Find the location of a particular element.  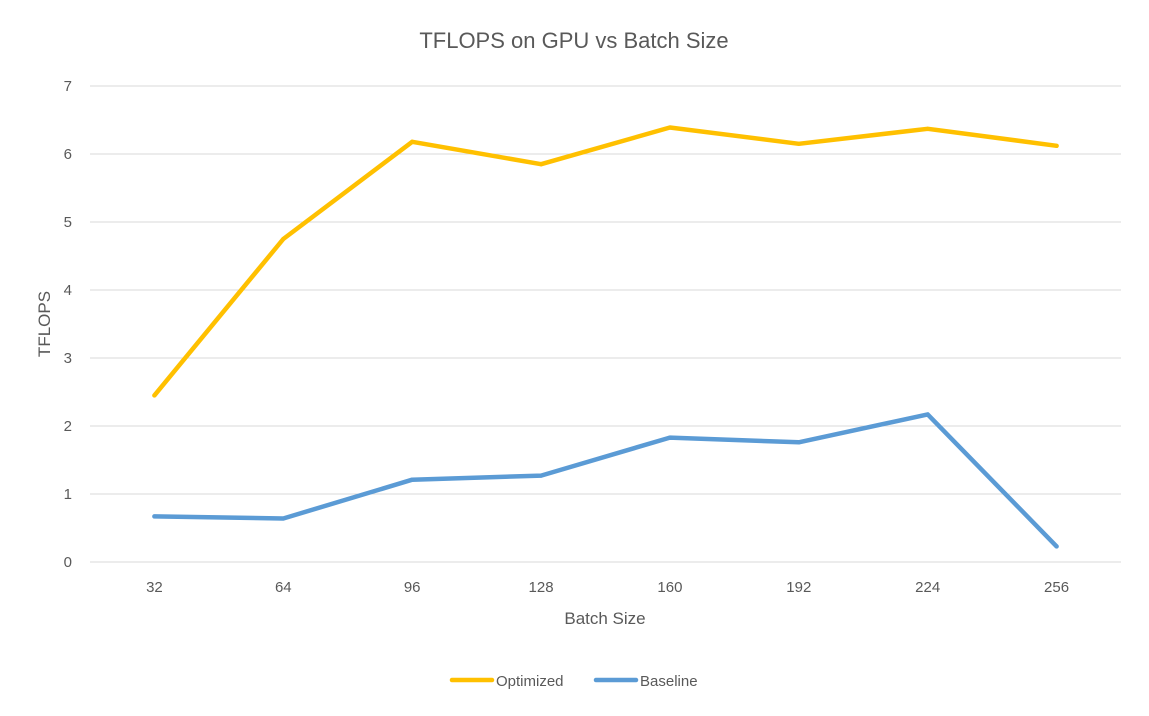

x-tick-label: 64 is located at coordinates (283, 587).